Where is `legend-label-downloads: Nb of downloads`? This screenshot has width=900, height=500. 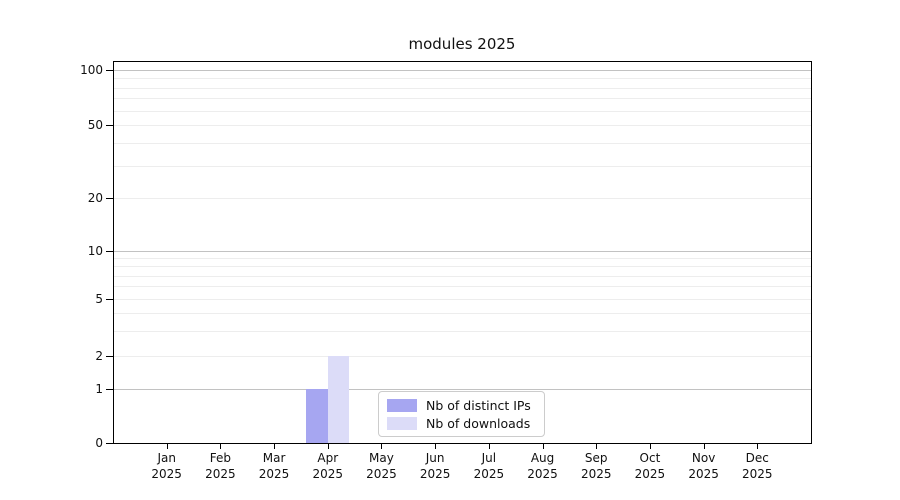
legend-label-downloads: Nb of downloads is located at coordinates (478, 423).